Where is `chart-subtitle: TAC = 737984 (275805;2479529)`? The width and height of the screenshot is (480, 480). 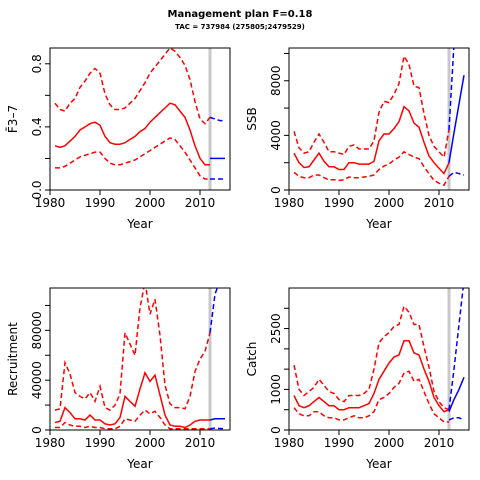 chart-subtitle: TAC = 737984 (275805;2479529) is located at coordinates (240, 27).